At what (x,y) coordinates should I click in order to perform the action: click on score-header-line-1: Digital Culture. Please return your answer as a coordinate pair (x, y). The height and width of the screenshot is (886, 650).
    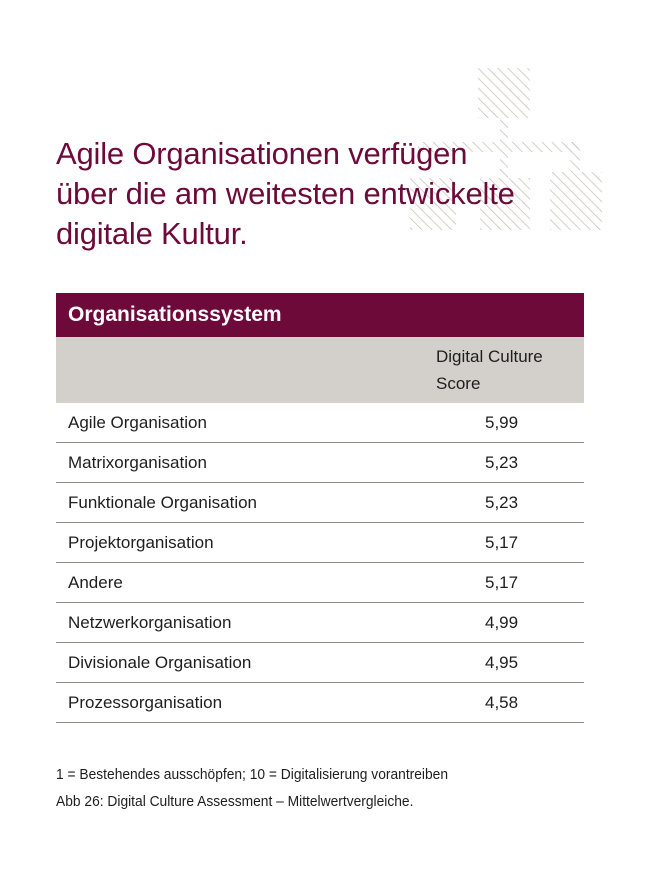
    Looking at the image, I should click on (489, 356).